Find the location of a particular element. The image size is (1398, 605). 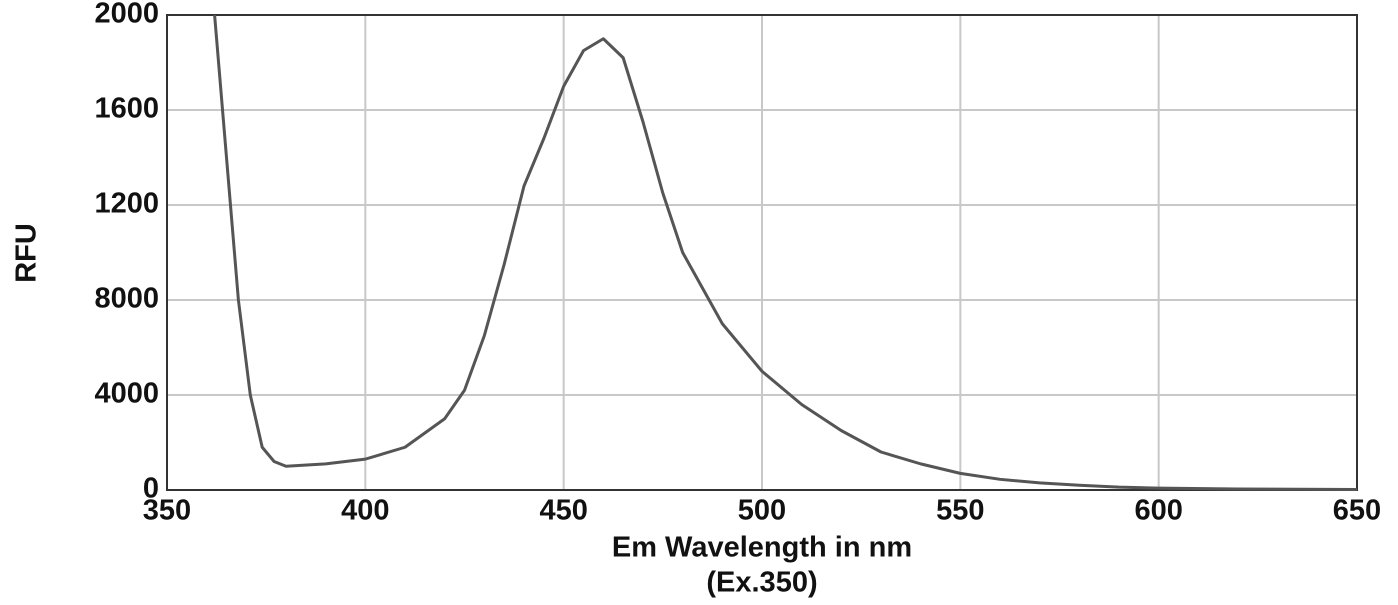

y-tick-label: 1600 is located at coordinates (126, 109).